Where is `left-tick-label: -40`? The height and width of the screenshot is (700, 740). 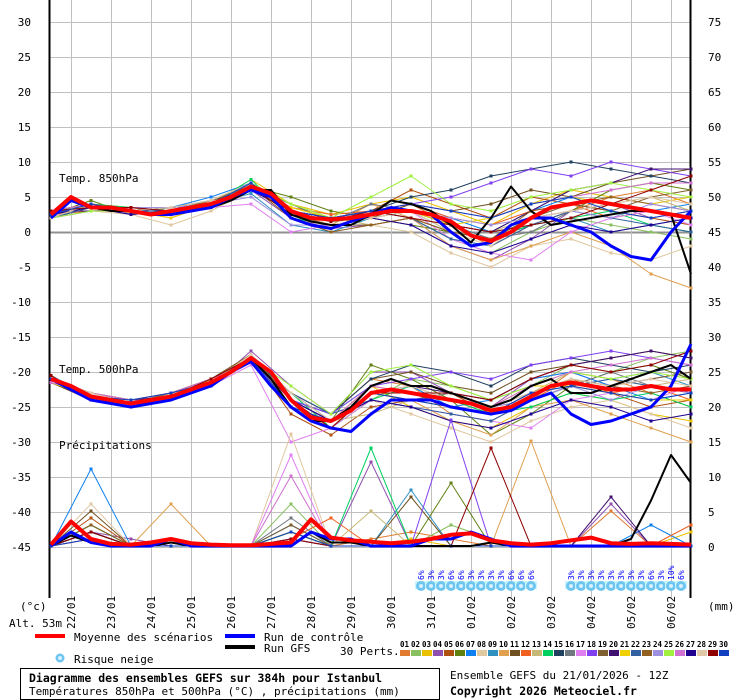 left-tick-label: -40 is located at coordinates (21, 512).